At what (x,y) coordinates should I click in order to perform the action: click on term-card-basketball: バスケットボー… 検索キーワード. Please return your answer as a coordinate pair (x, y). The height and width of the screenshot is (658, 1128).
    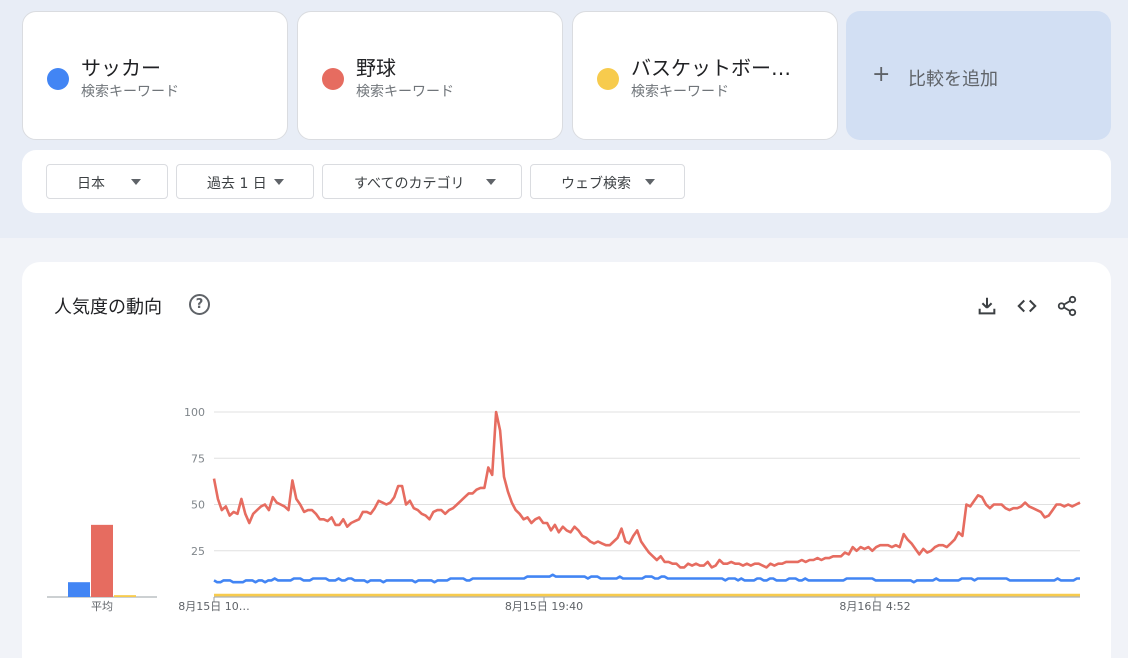
    Looking at the image, I should click on (705, 75).